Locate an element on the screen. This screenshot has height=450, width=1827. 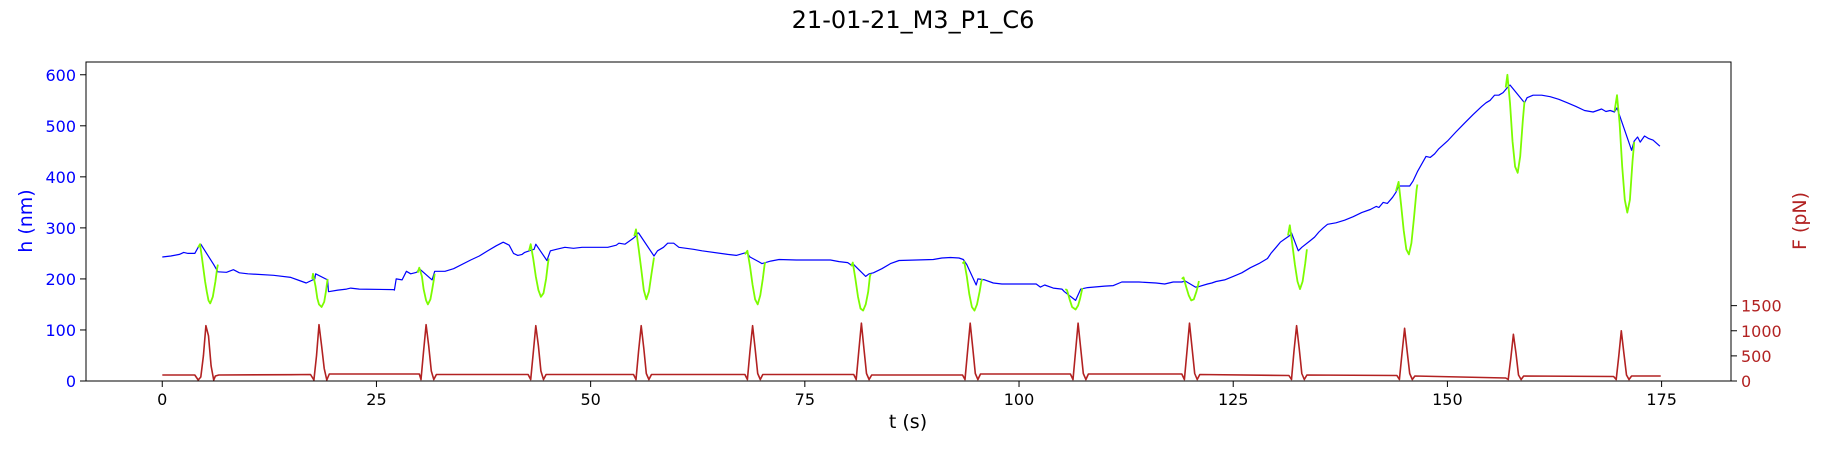
x-tick-label: 175 is located at coordinates (1661, 399).